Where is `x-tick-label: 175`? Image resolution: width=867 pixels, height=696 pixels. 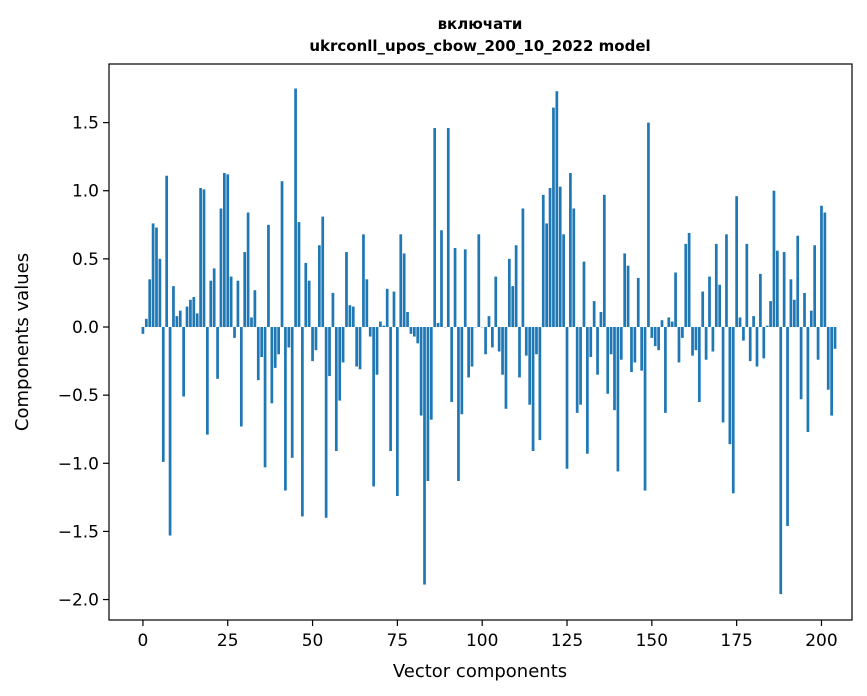
x-tick-label: 175 is located at coordinates (736, 641).